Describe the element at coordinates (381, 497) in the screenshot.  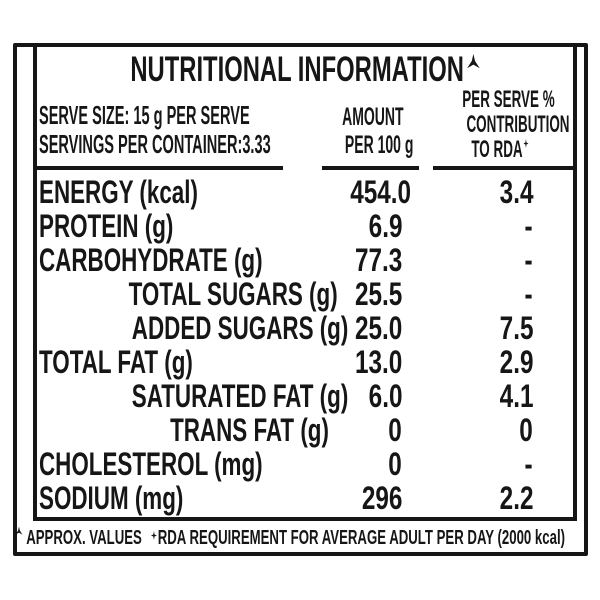
I see `nutrient-amount-cell: 296` at that location.